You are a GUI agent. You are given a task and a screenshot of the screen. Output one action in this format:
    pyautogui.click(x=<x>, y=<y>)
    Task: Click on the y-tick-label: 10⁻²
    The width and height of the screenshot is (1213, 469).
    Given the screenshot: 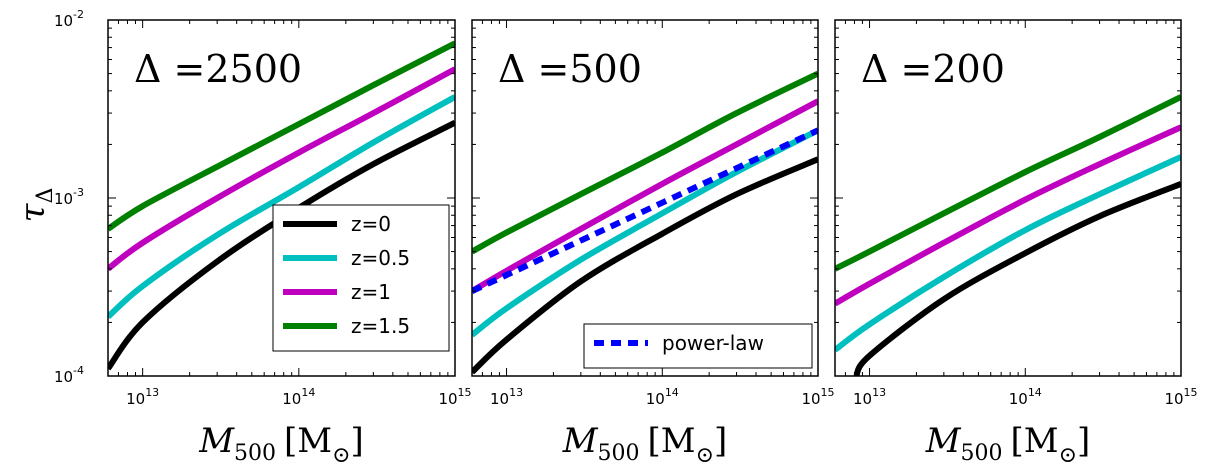 What is the action you would take?
    pyautogui.click(x=69, y=19)
    